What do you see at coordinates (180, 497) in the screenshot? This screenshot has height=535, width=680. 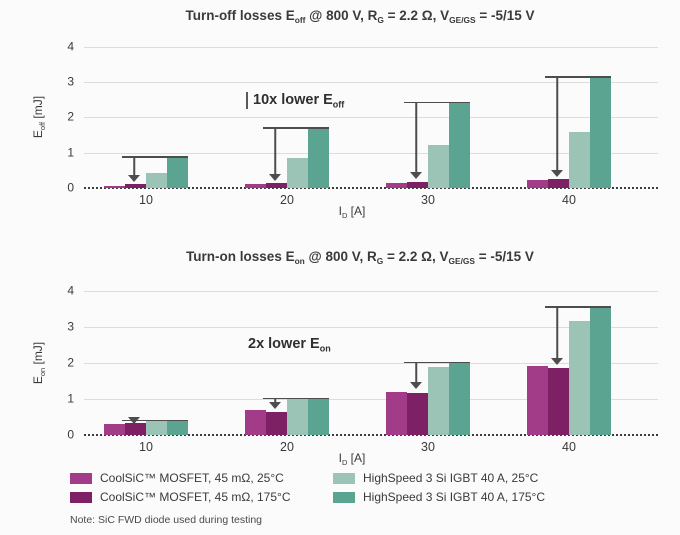 I see `legend-item: CoolSiC™ MOSFET, 45 mΩ, 175°C` at bounding box center [180, 497].